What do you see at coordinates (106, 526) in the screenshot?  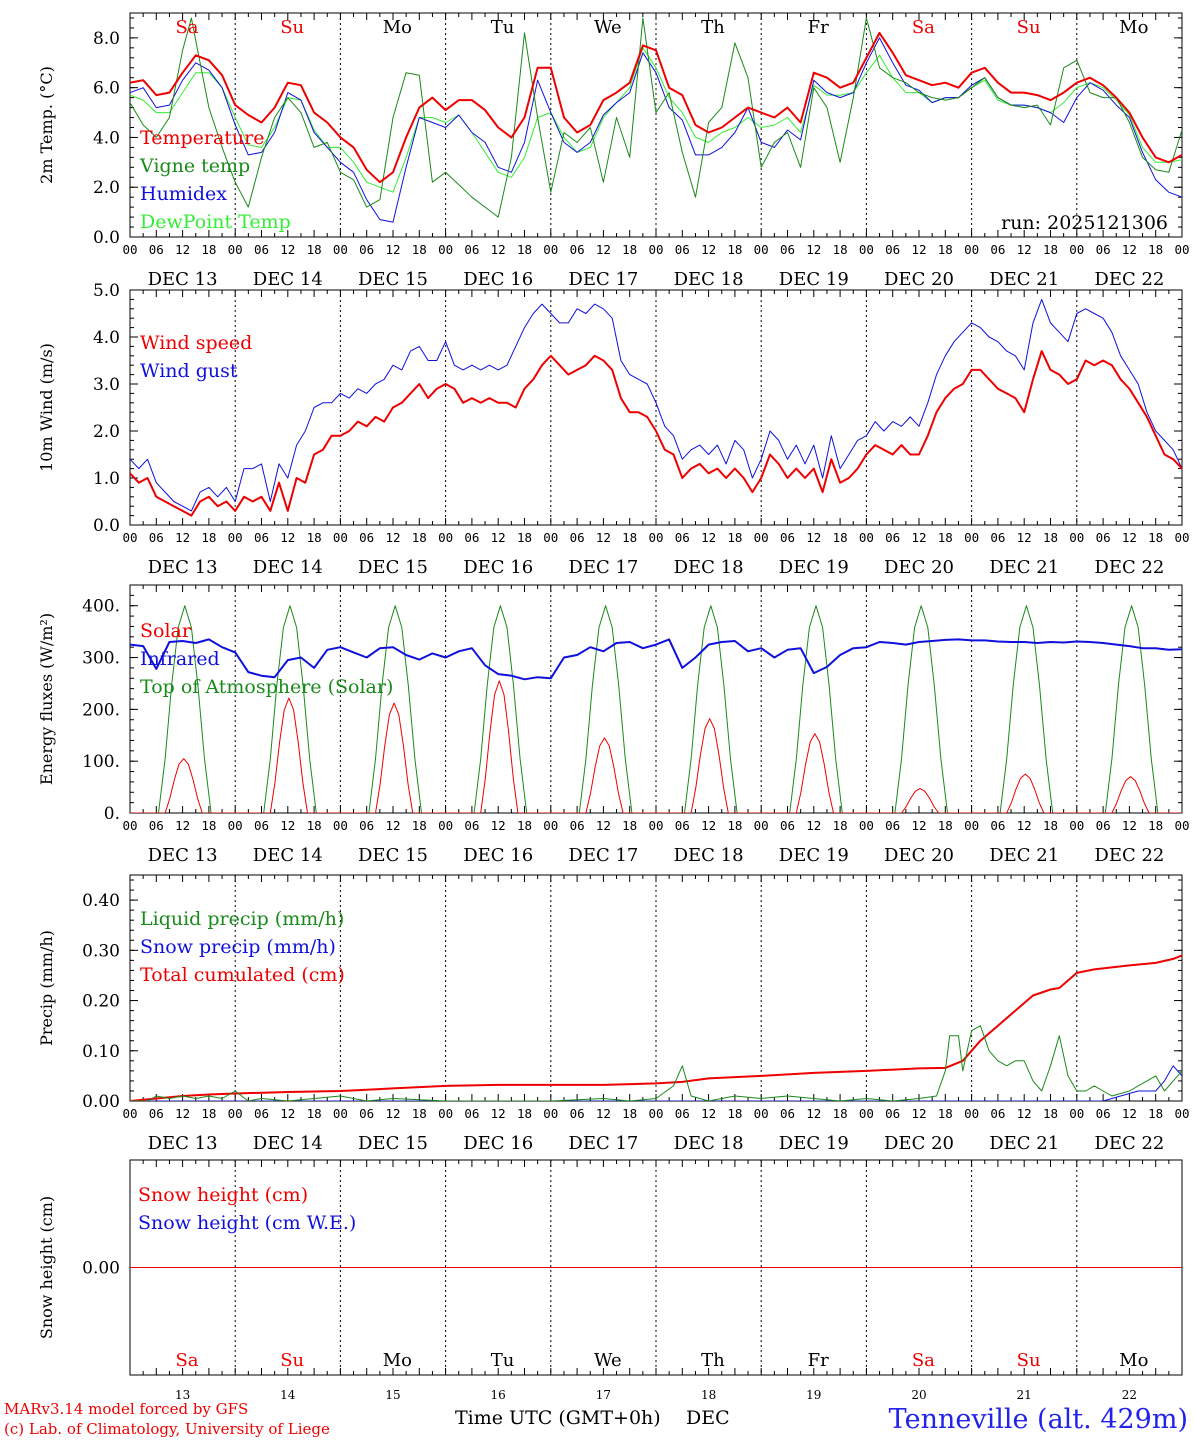 I see `y-tick-label: 0.0` at bounding box center [106, 526].